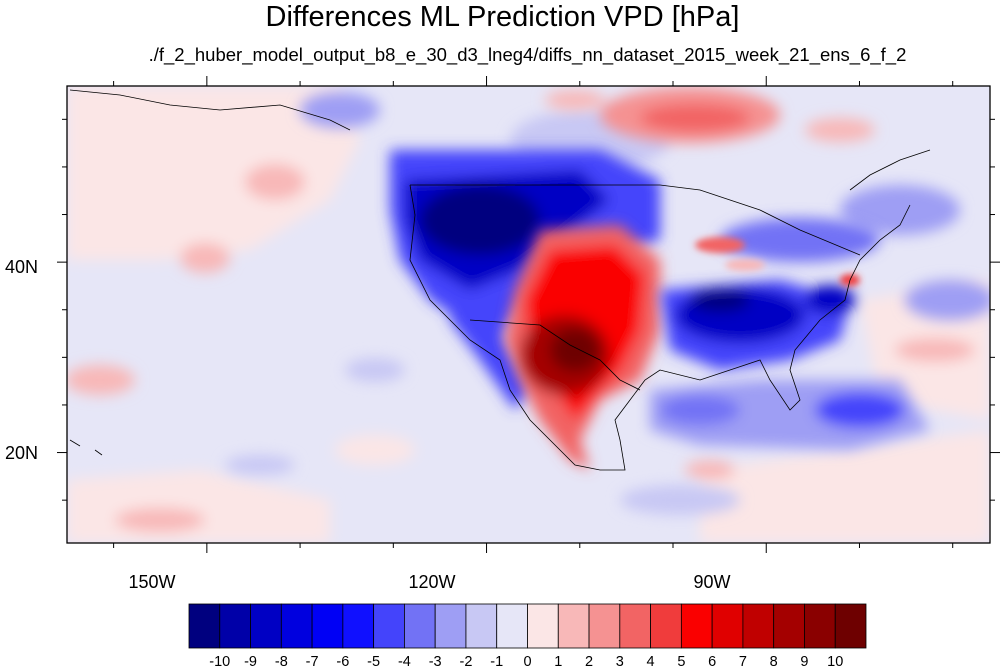 This screenshot has width=1005, height=672. I want to click on lon-label-150w: 150W, so click(152, 582).